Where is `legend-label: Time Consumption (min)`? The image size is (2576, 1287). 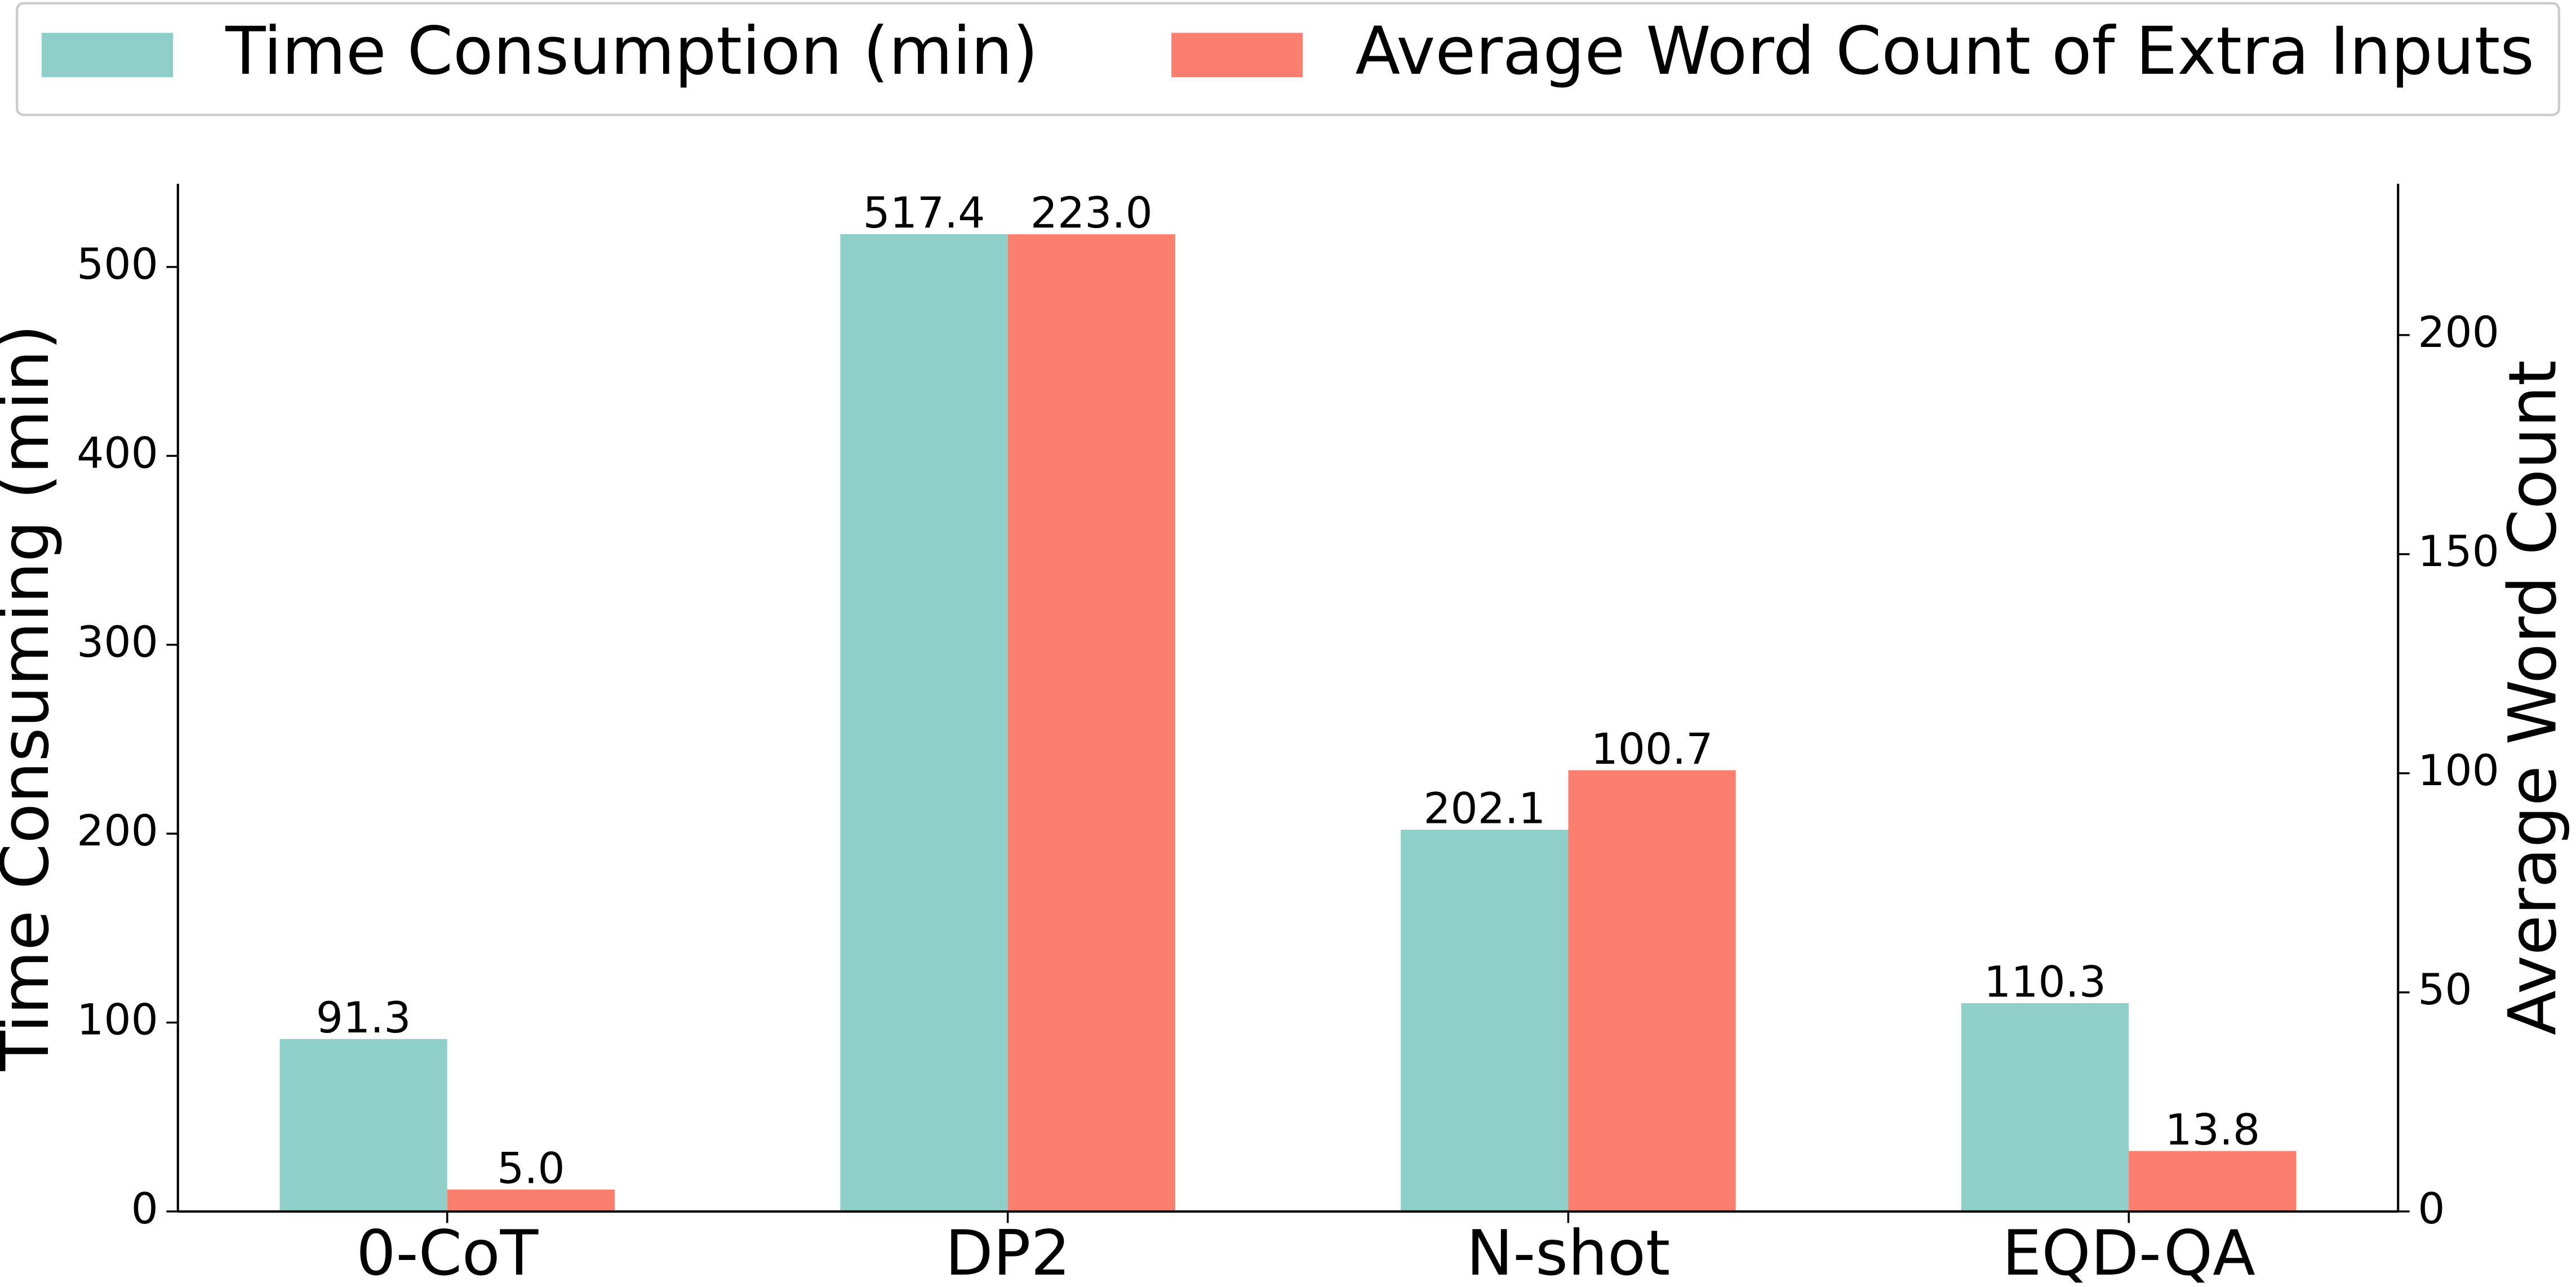
legend-label: Time Consumption (min) is located at coordinates (631, 52).